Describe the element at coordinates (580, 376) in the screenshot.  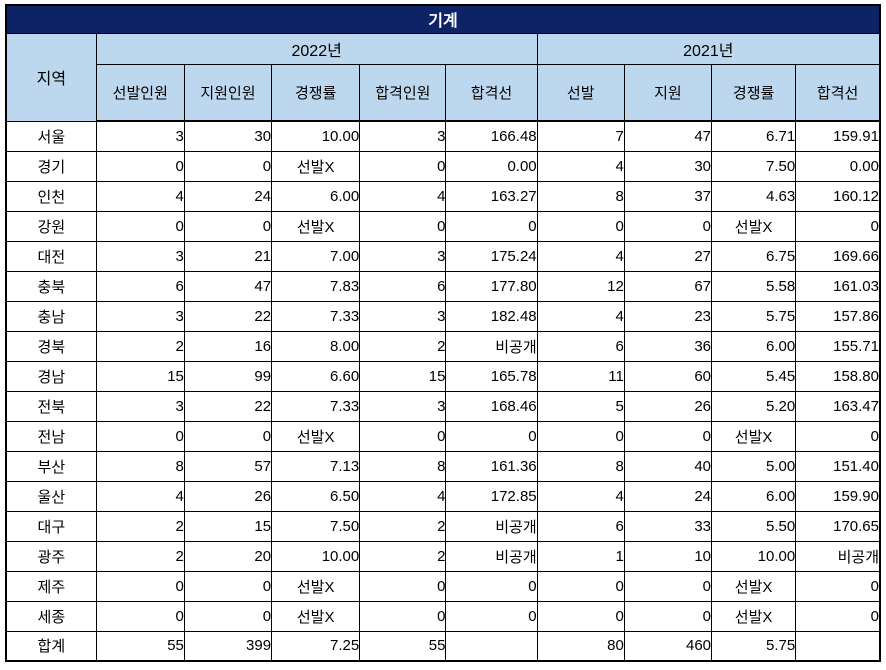
I see `table-cell: 11` at that location.